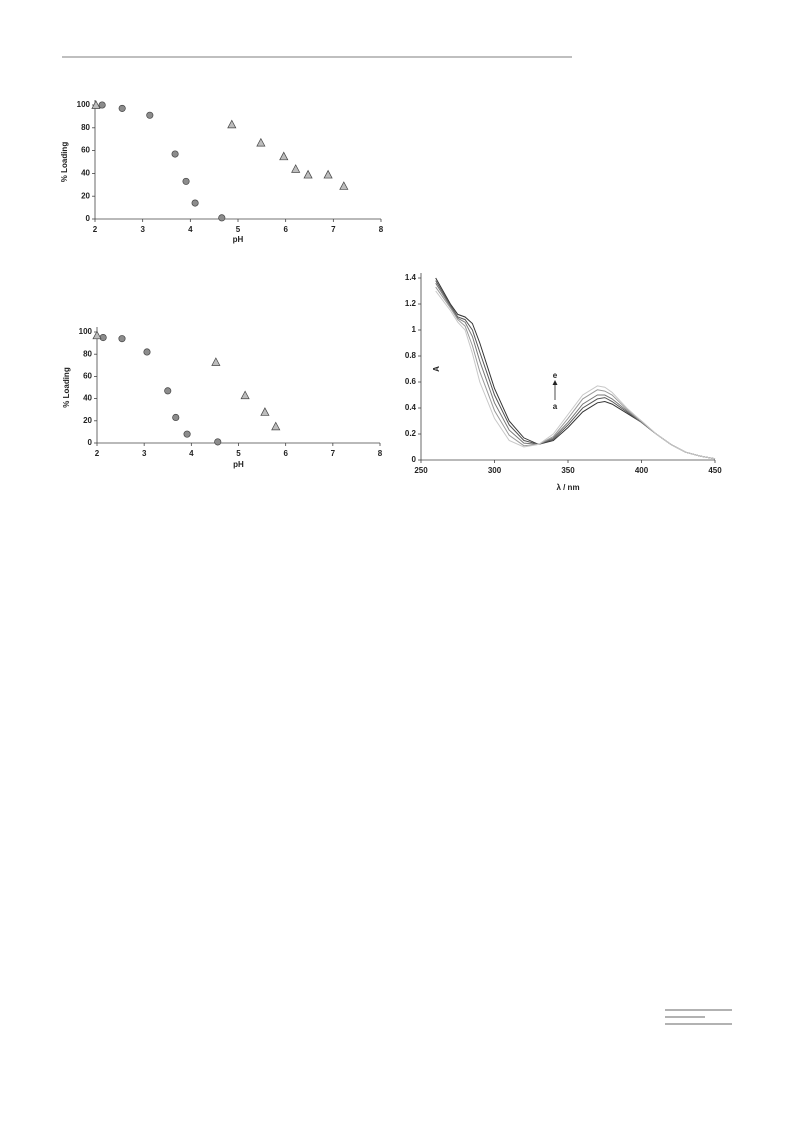 This screenshot has width=793, height=1128. I want to click on y-tick-label: 0.4, so click(411, 407).